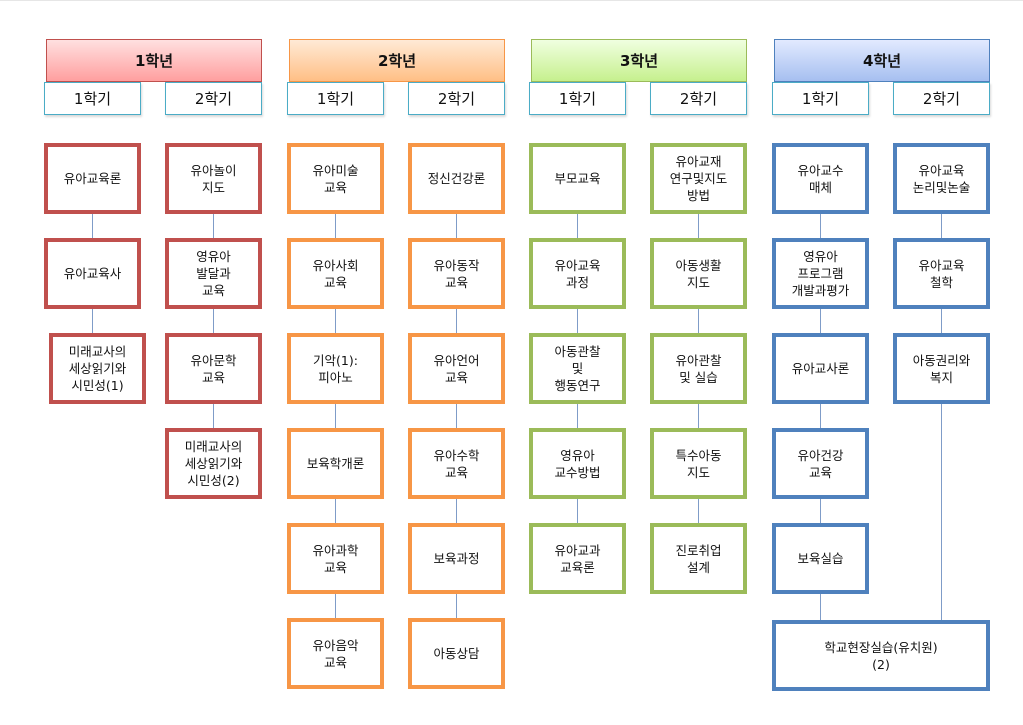  I want to click on year-header: 3학년, so click(639, 60).